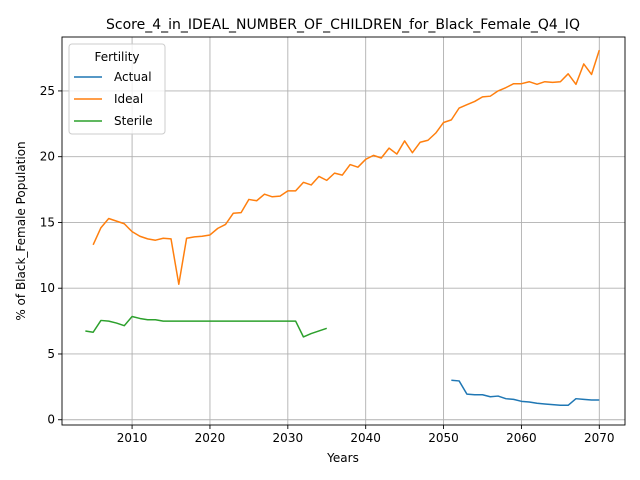 Image resolution: width=640 pixels, height=480 pixels. What do you see at coordinates (133, 77) in the screenshot?
I see `legend-label-actual: Actual` at bounding box center [133, 77].